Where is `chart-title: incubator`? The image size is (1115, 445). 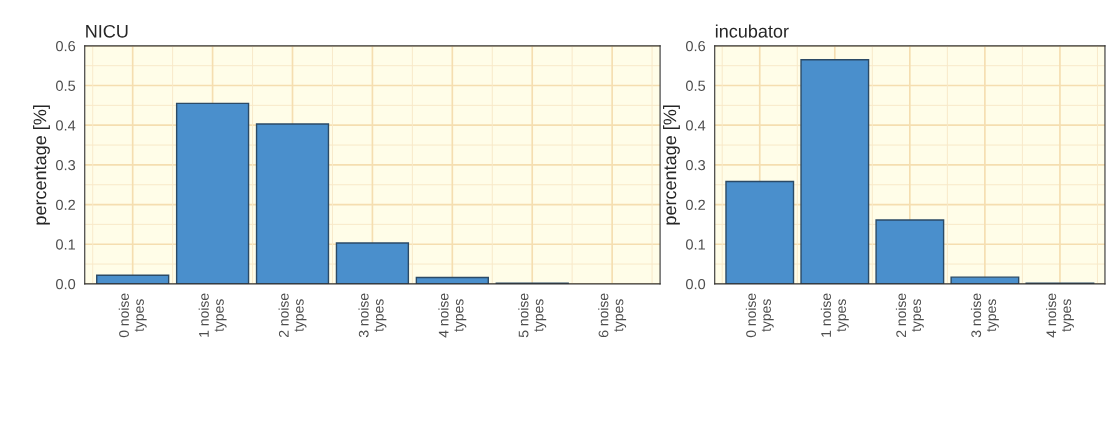
chart-title: incubator is located at coordinates (752, 31).